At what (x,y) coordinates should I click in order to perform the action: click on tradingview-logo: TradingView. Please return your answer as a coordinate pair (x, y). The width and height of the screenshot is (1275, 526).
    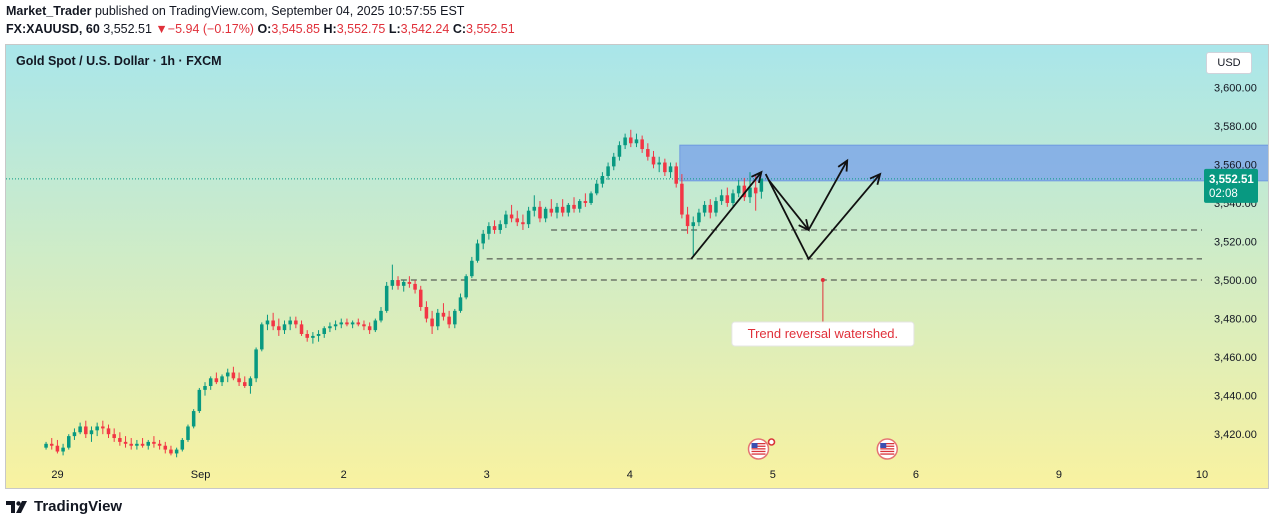
    Looking at the image, I should click on (64, 506).